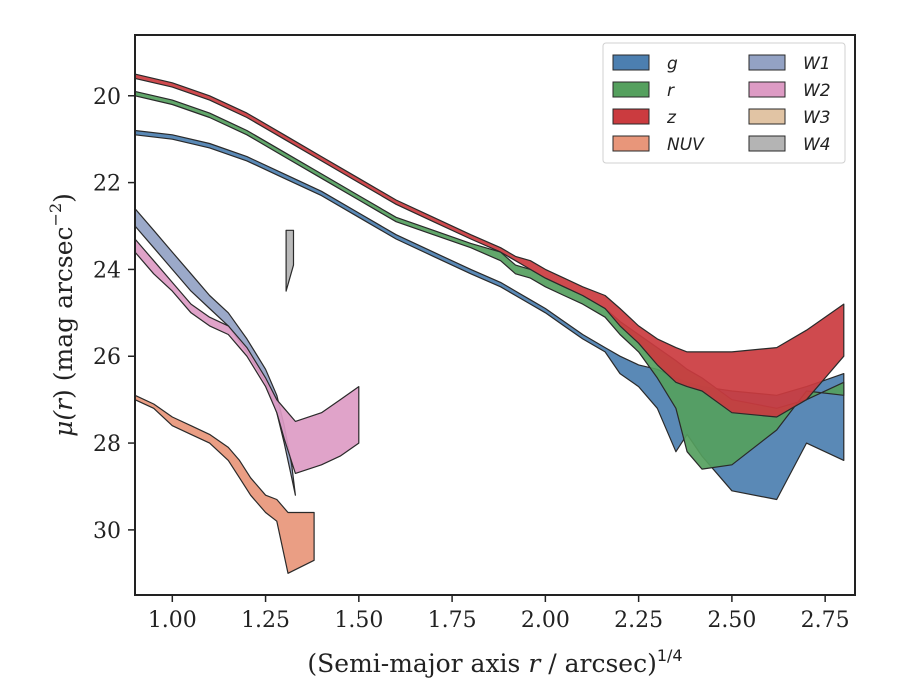 The image size is (900, 700). I want to click on x-axis-title: (Semi-major axis r / arcsec)1/4, so click(494, 662).